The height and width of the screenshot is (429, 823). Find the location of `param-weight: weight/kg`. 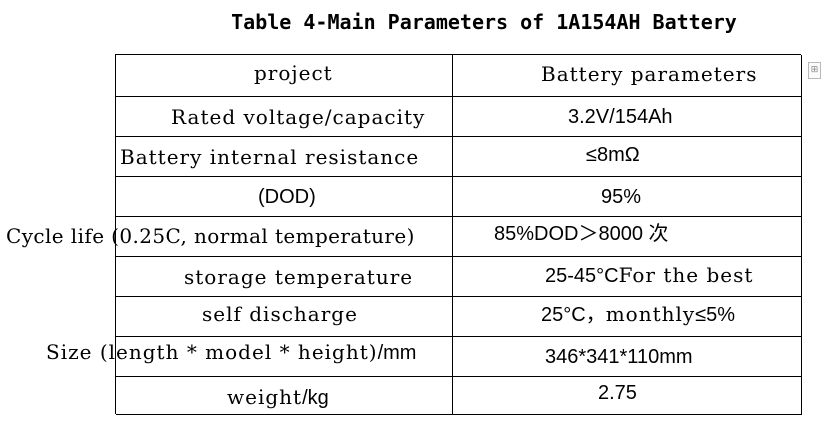

param-weight: weight/kg is located at coordinates (278, 397).